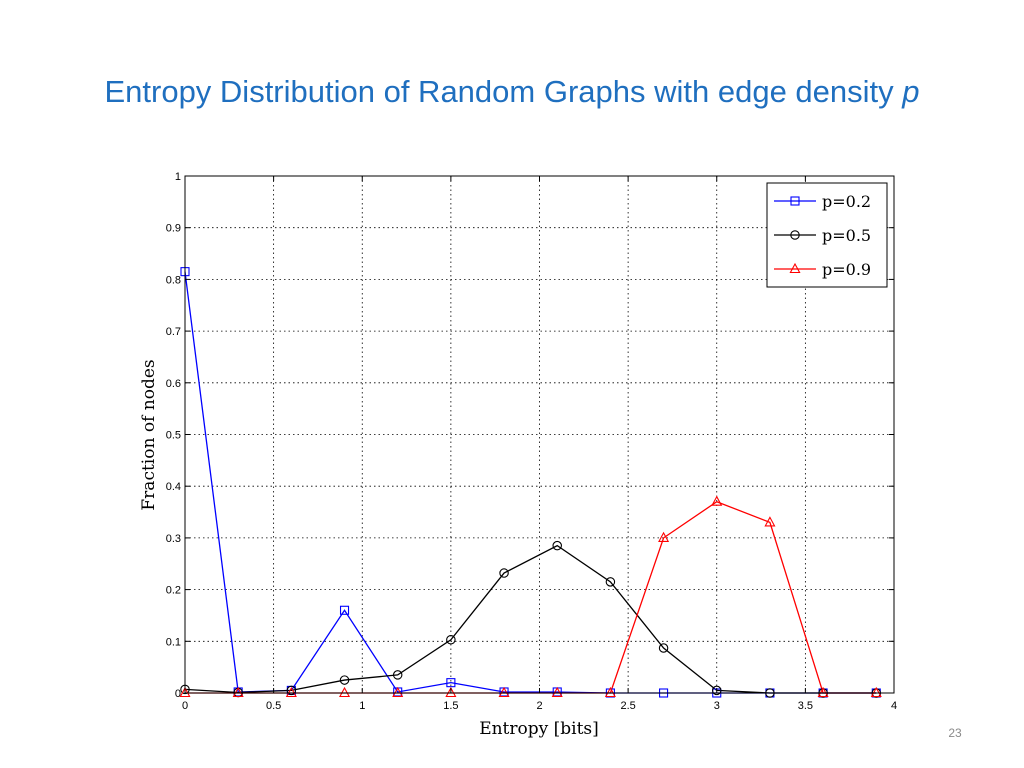 The height and width of the screenshot is (768, 1024). Describe the element at coordinates (805, 706) in the screenshot. I see `x-tick-label: 3.5` at that location.